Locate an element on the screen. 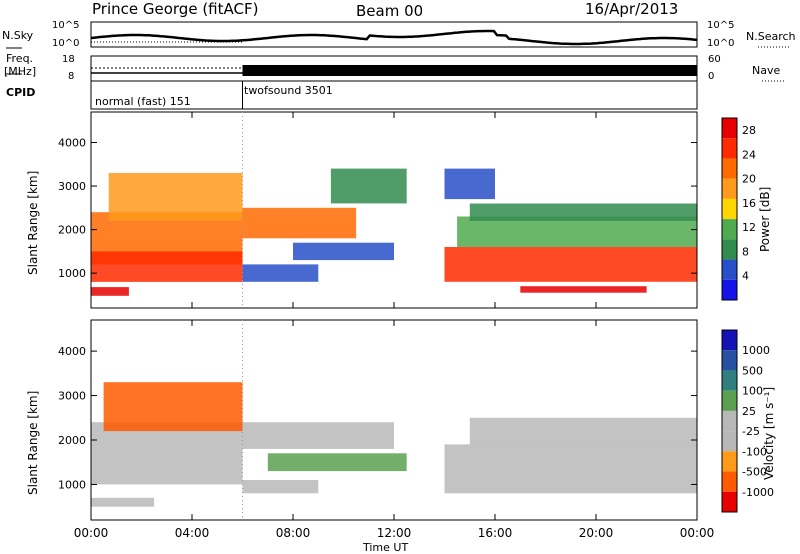 This screenshot has width=800, height=554. power-ylabel: Slant Range [km] is located at coordinates (33, 222).